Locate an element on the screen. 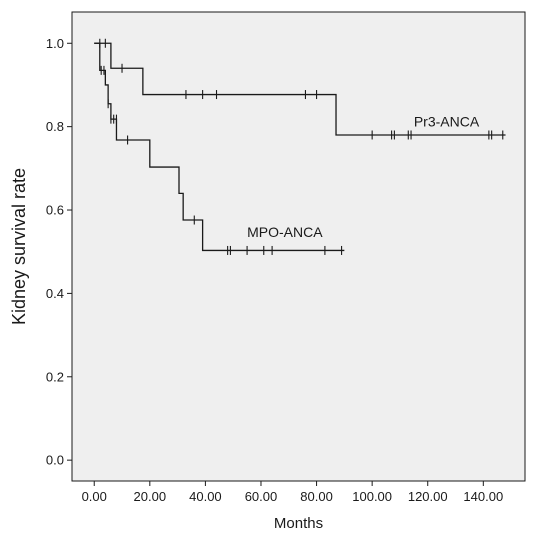 The width and height of the screenshot is (550, 550). y-tick-label: 1.0 is located at coordinates (55, 43).